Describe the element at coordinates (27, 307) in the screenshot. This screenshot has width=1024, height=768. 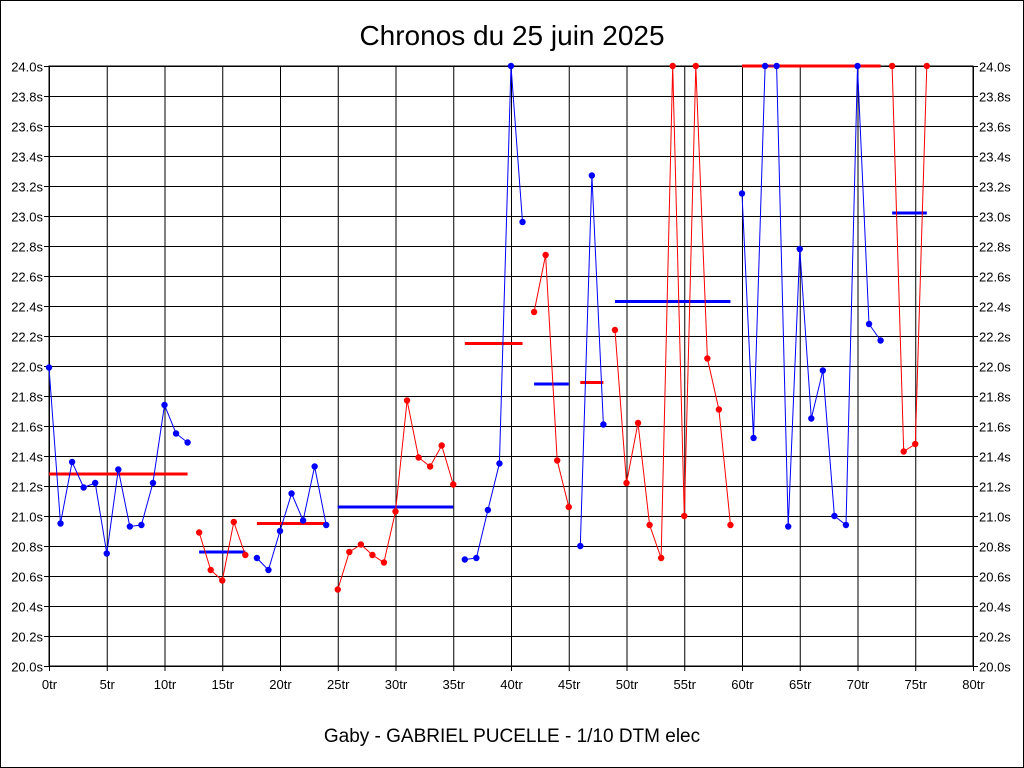
I see `y-tick-label-left: 22.4s` at that location.